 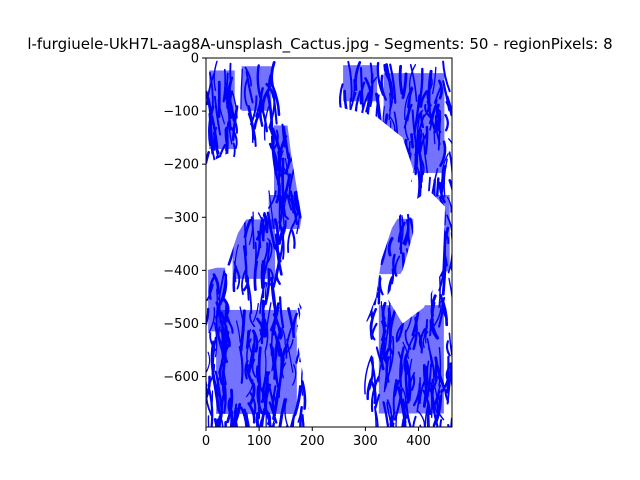 I want to click on y-tick-label: −100, so click(x=181, y=112).